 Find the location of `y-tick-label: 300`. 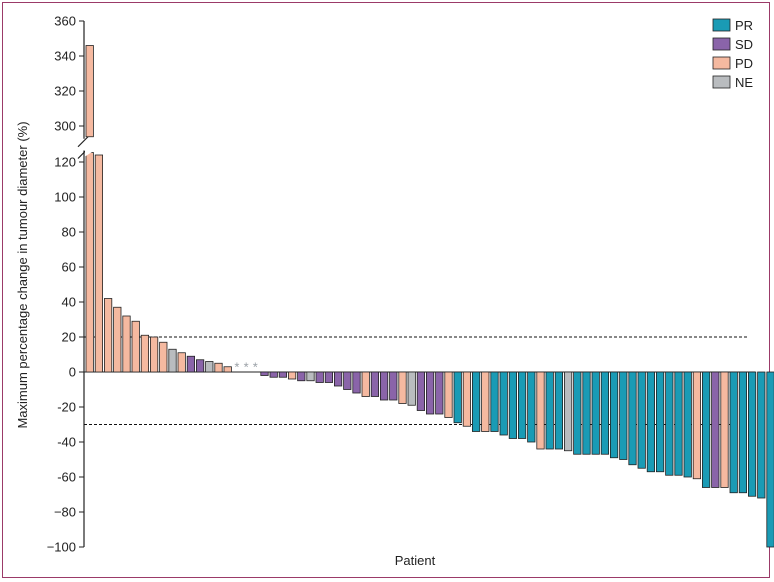

y-tick-label: 300 is located at coordinates (65, 126).